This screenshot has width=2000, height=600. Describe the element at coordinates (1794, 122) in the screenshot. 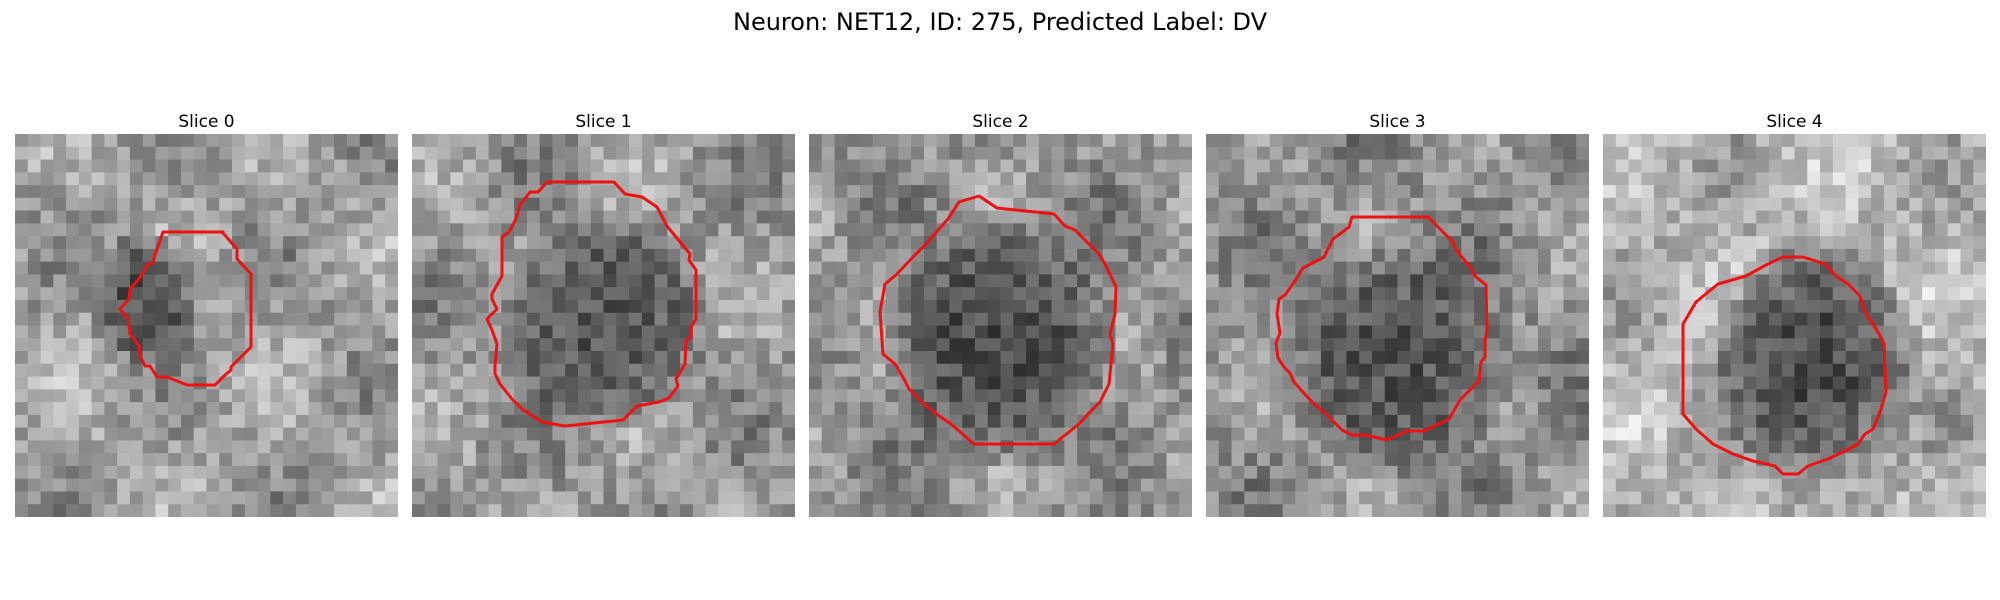

I see `slice-title: Slice 4` at that location.